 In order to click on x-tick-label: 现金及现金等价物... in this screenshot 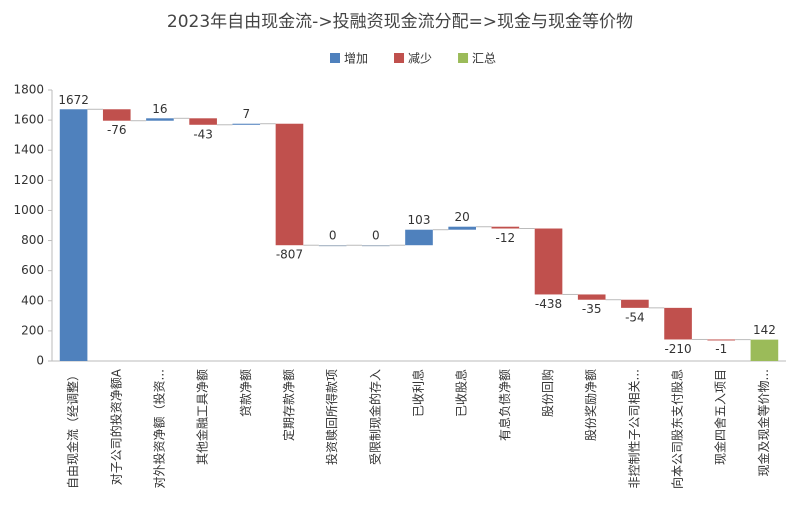, I will do `click(763, 422)`.